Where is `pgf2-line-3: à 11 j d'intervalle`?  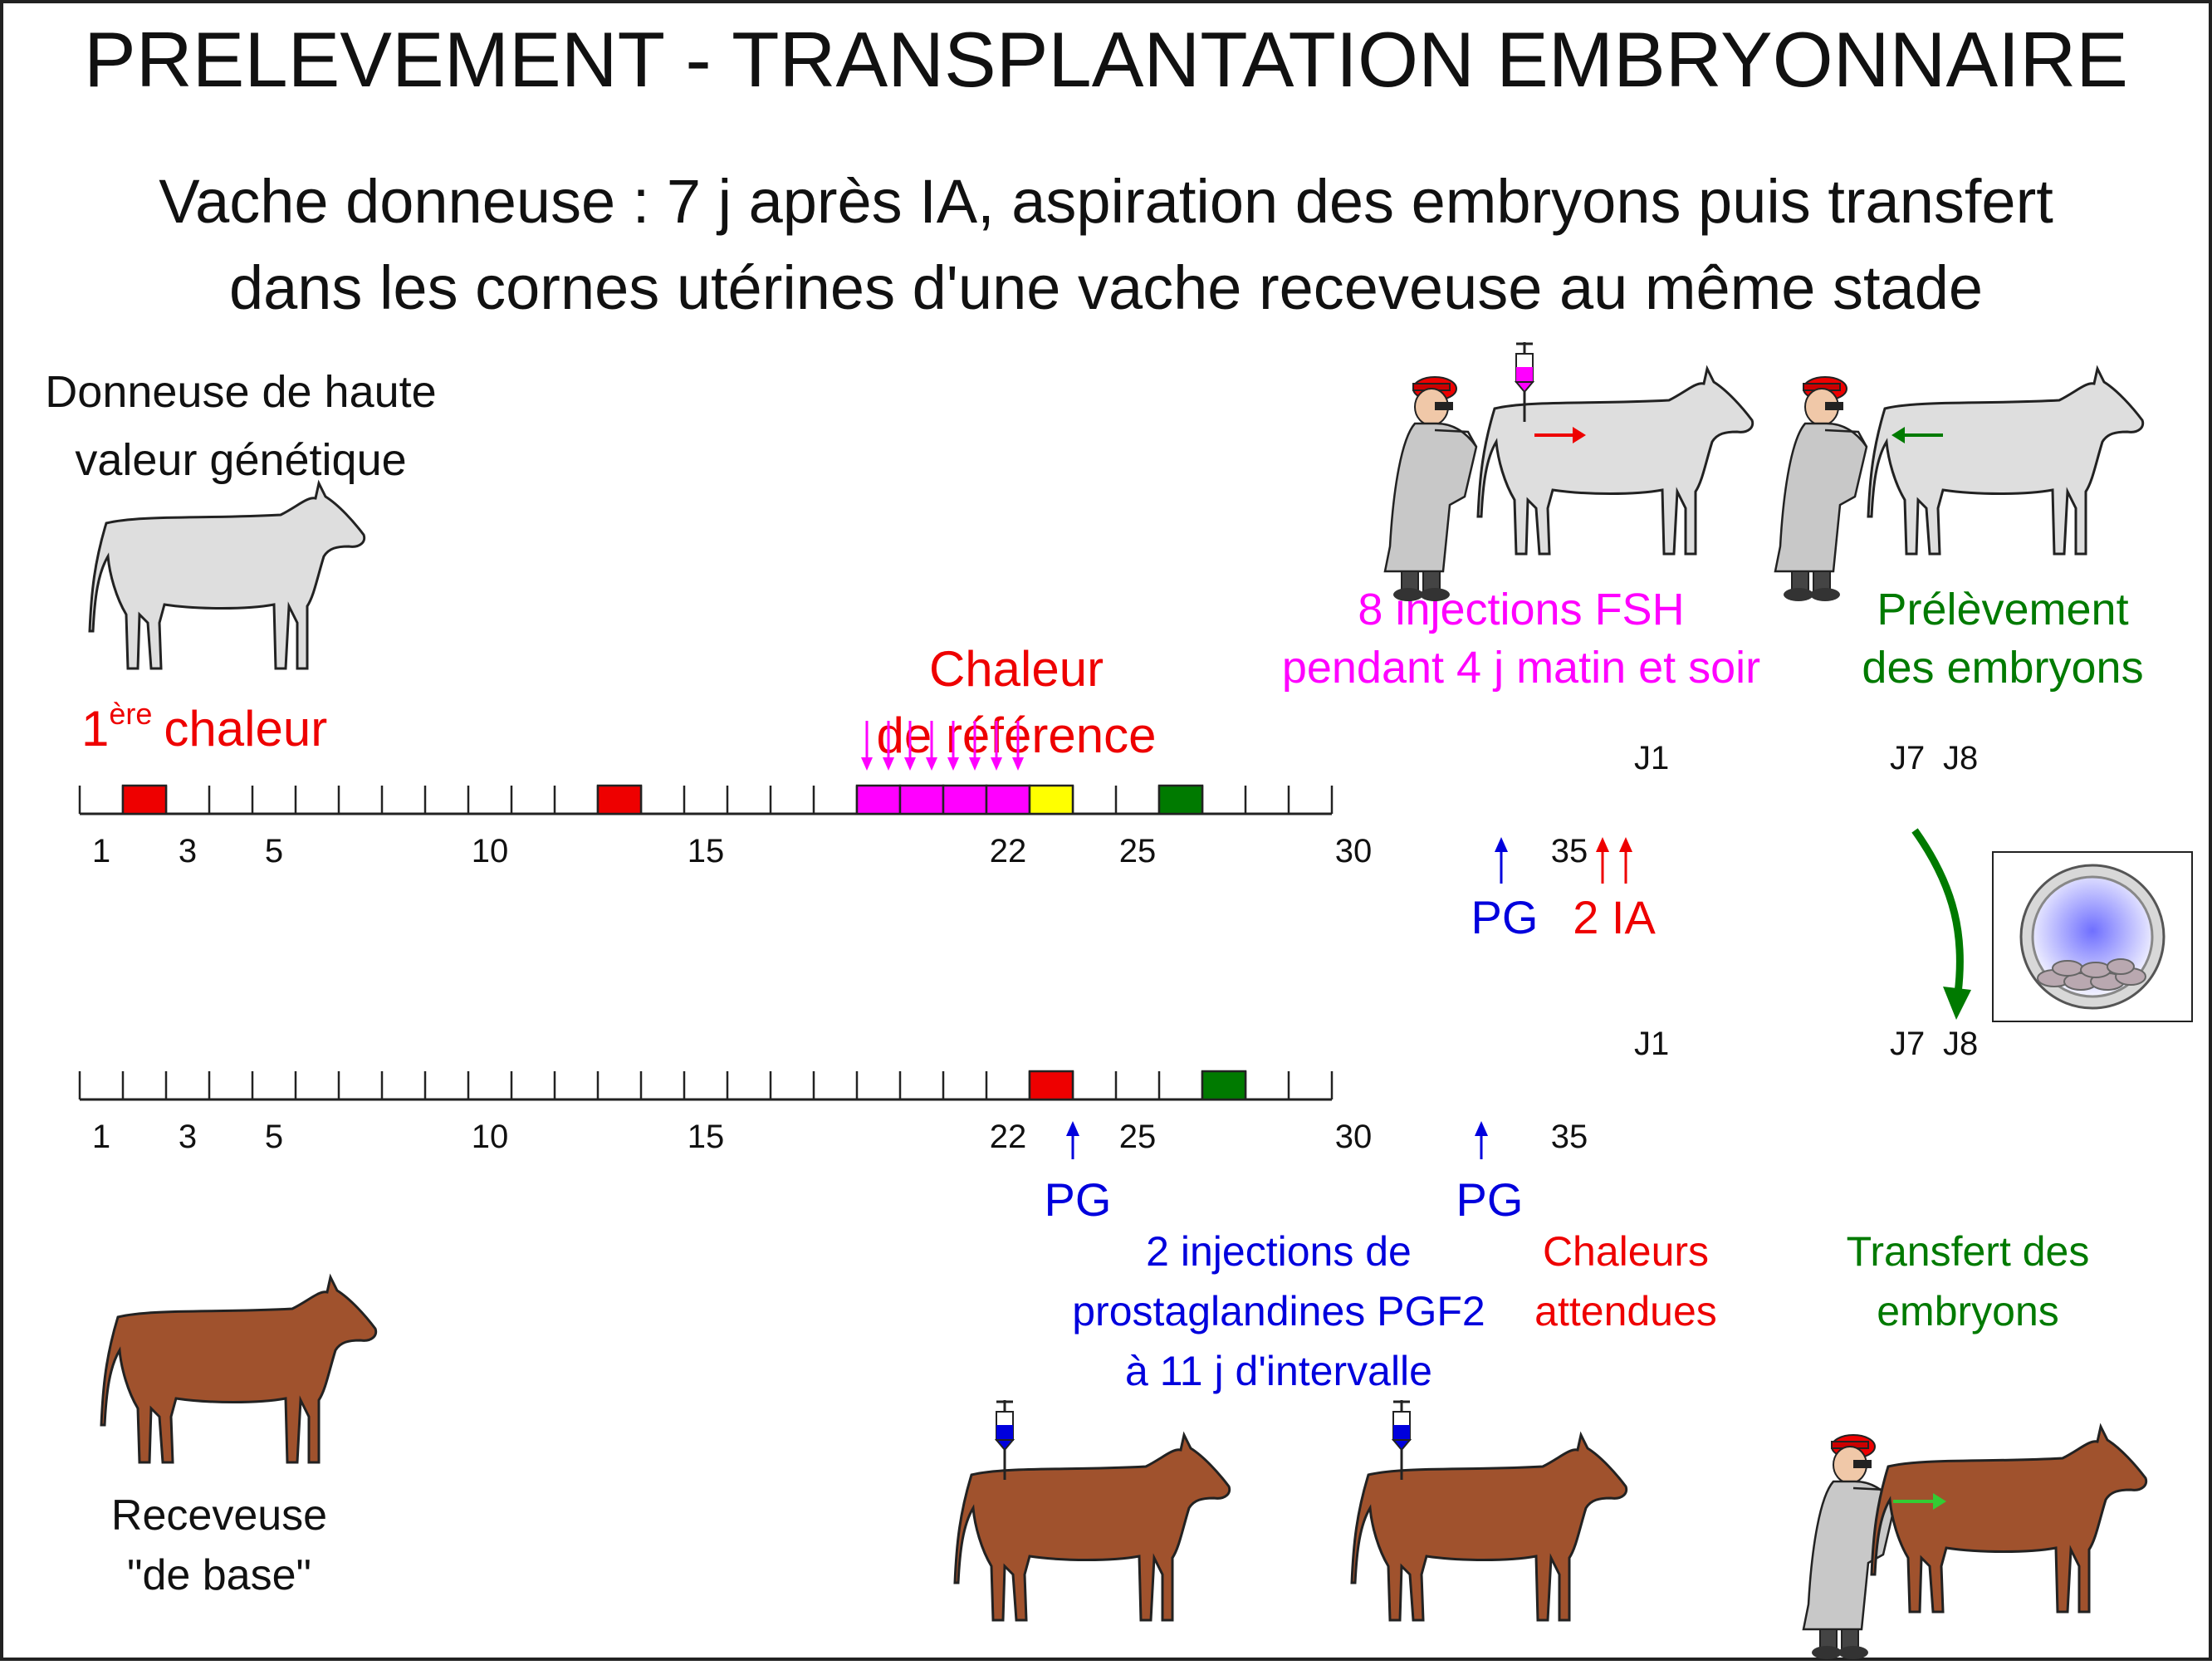
pgf2-line-3: à 11 j d'intervalle is located at coordinates (1278, 1371).